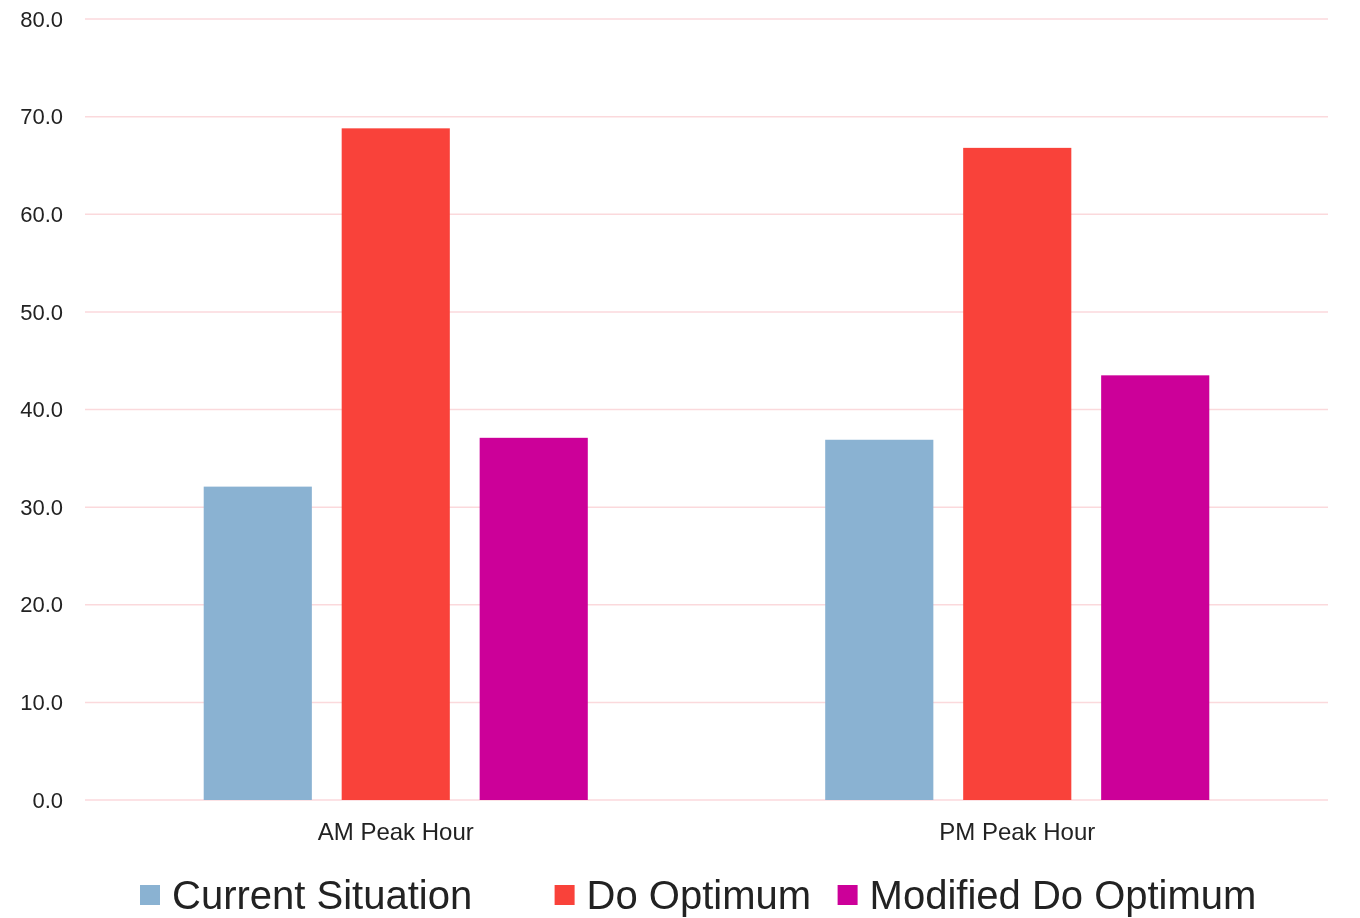  Describe the element at coordinates (41, 507) in the screenshot. I see `y-tick-label: 30.0` at that location.